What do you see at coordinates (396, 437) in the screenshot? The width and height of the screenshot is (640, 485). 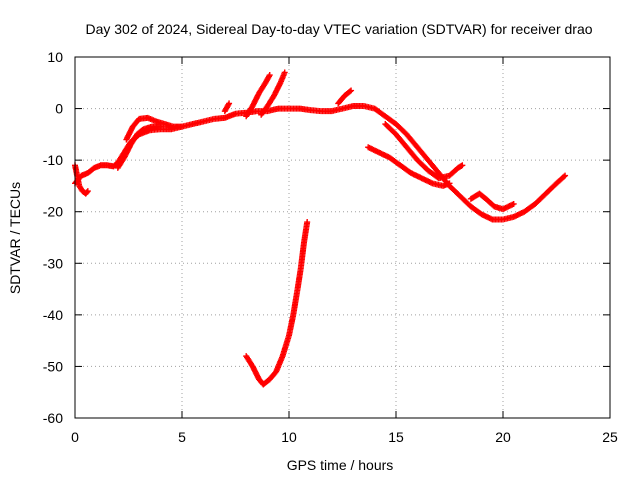 I see `x-tick-label: 15` at bounding box center [396, 437].